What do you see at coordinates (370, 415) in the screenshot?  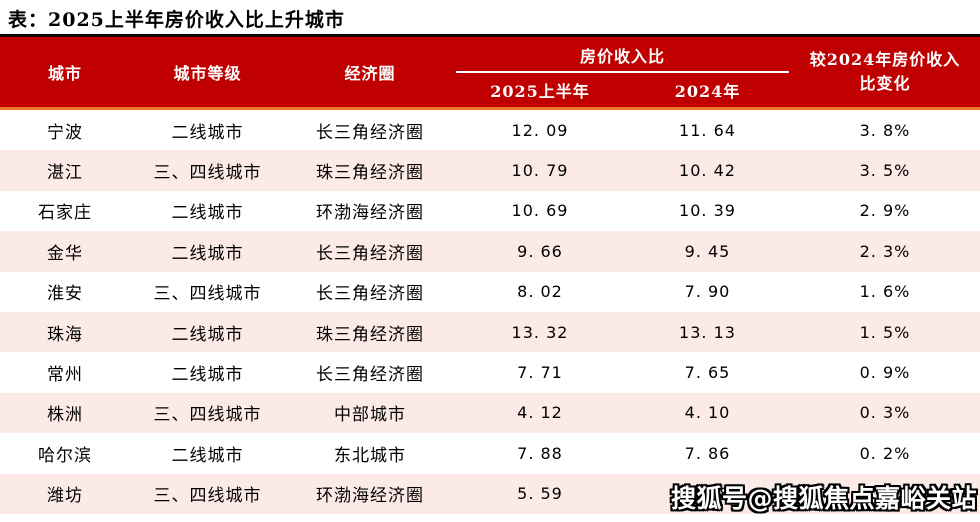 I see `cell-zone: 中部城市` at bounding box center [370, 415].